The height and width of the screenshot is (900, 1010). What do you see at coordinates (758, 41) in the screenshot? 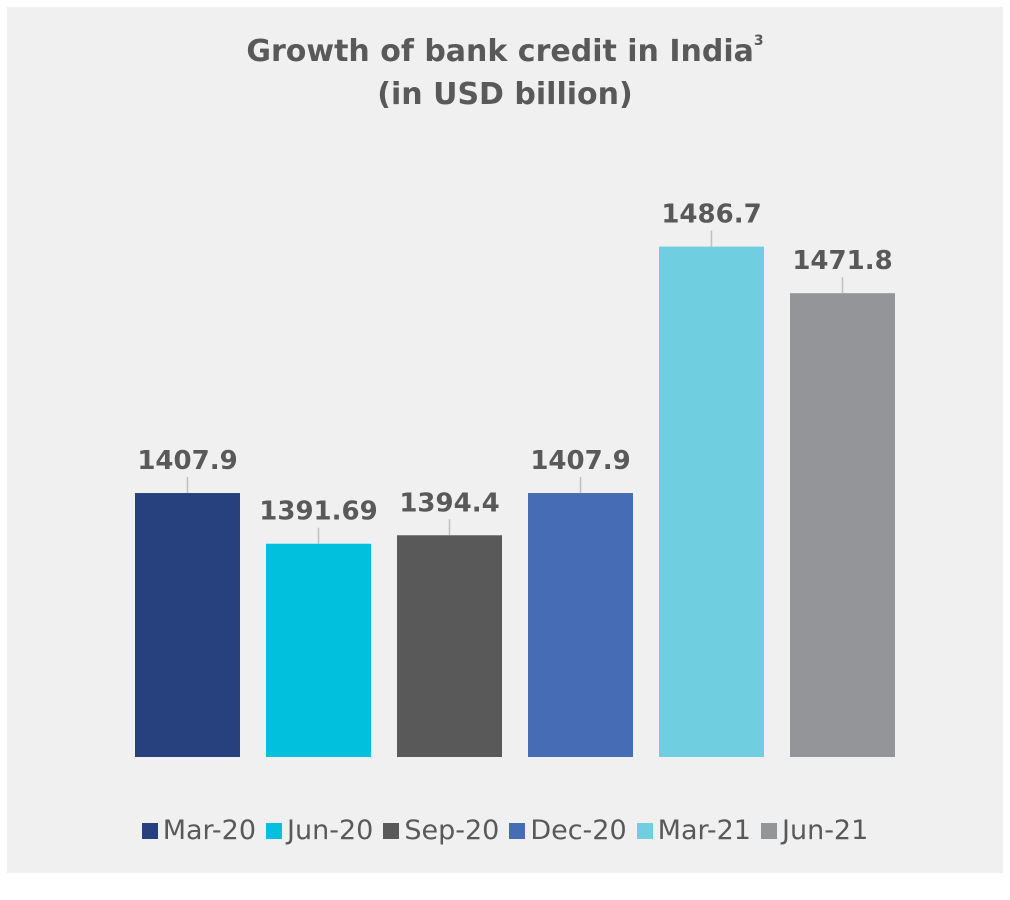
I see `title-footnote-marker: 3` at bounding box center [758, 41].